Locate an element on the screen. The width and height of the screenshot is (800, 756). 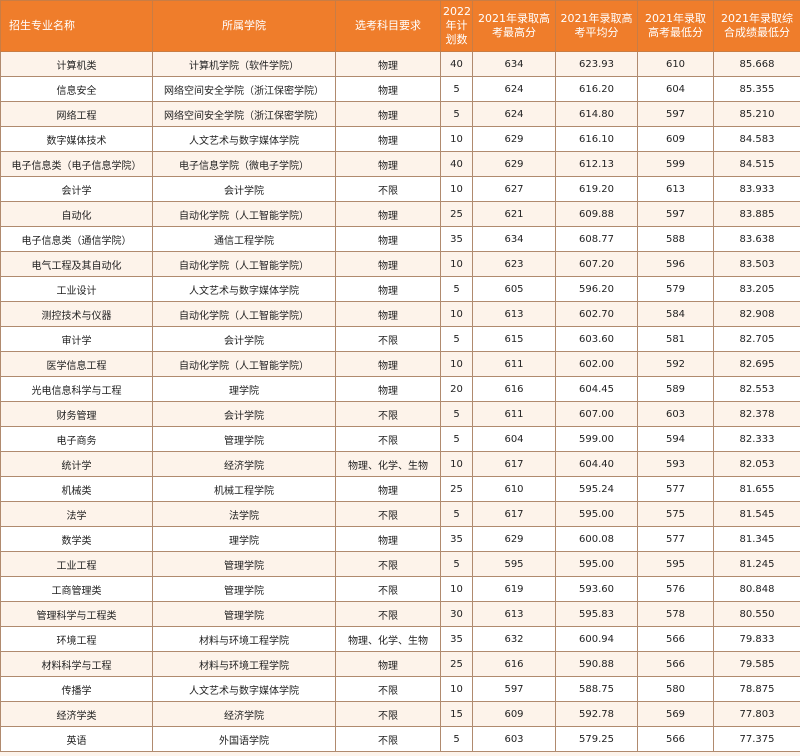
header-min-score: 2021年录取高考最低分 is located at coordinates (675, 26).